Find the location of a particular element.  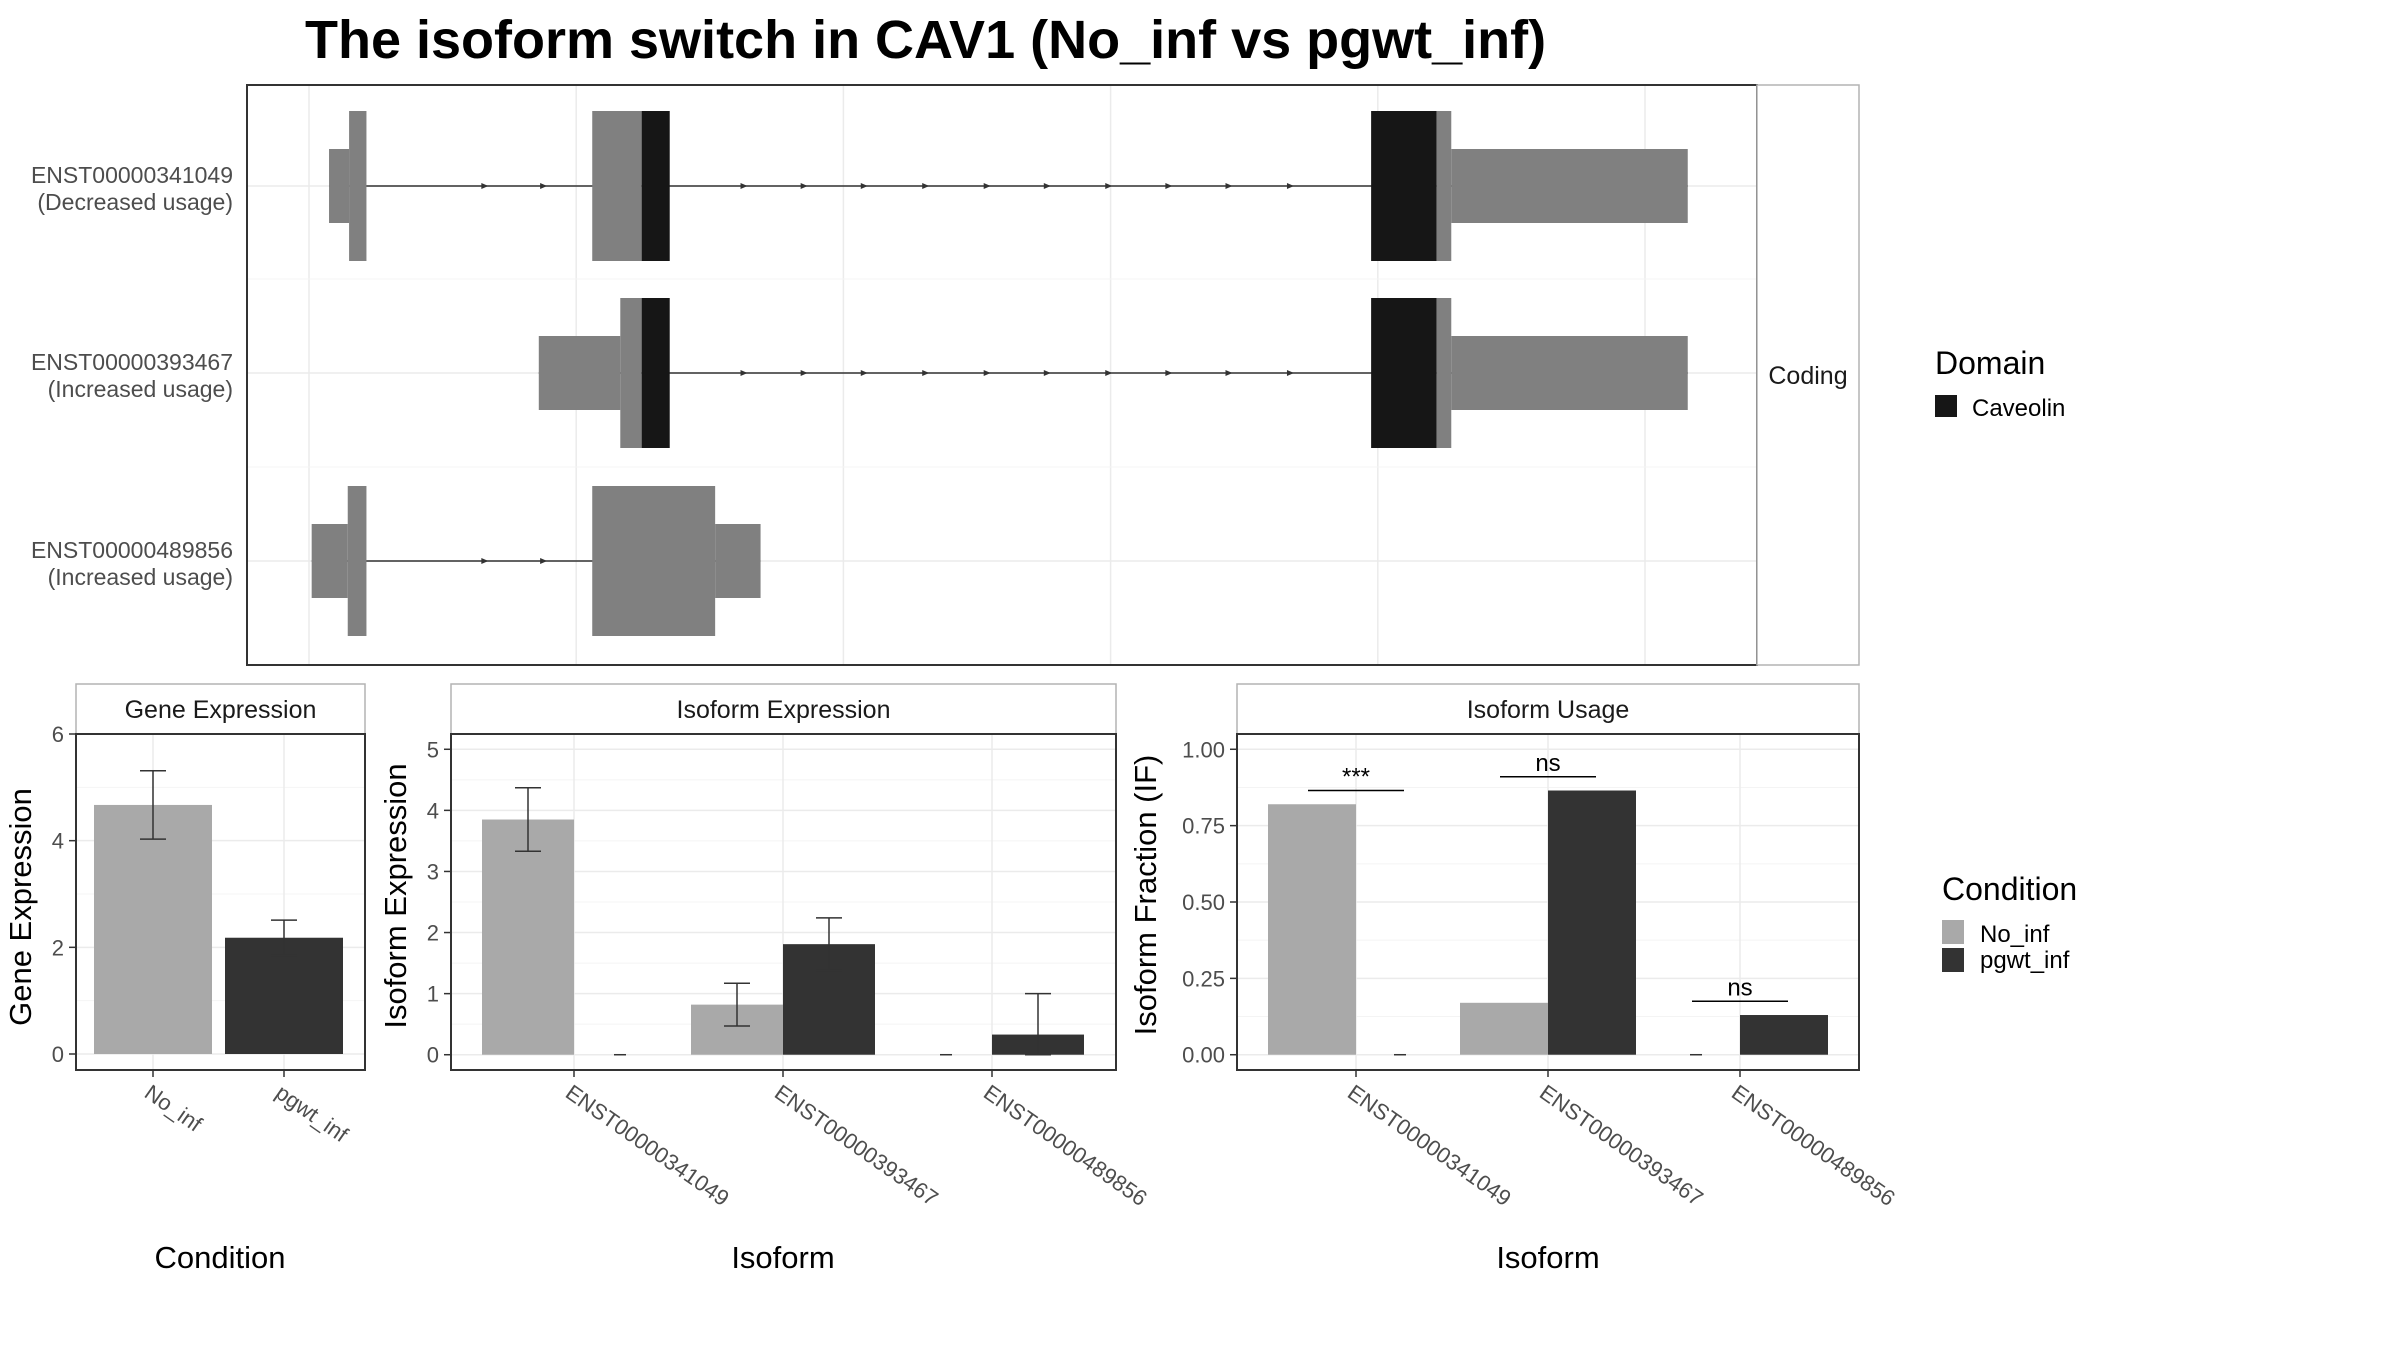

pgwt-inf-legend-key is located at coordinates (1953, 960).